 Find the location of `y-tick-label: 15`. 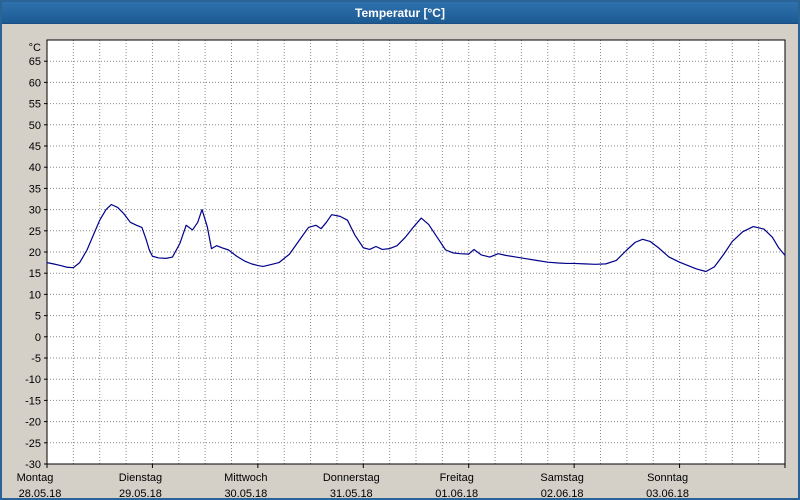

y-tick-label: 15 is located at coordinates (35, 274).